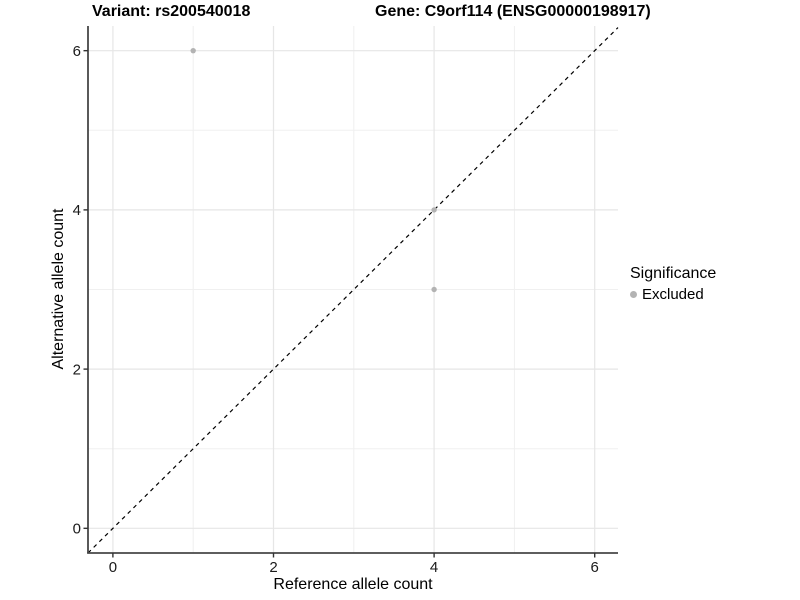 The image size is (800, 600). Describe the element at coordinates (673, 273) in the screenshot. I see `legend-title: Significance` at that location.